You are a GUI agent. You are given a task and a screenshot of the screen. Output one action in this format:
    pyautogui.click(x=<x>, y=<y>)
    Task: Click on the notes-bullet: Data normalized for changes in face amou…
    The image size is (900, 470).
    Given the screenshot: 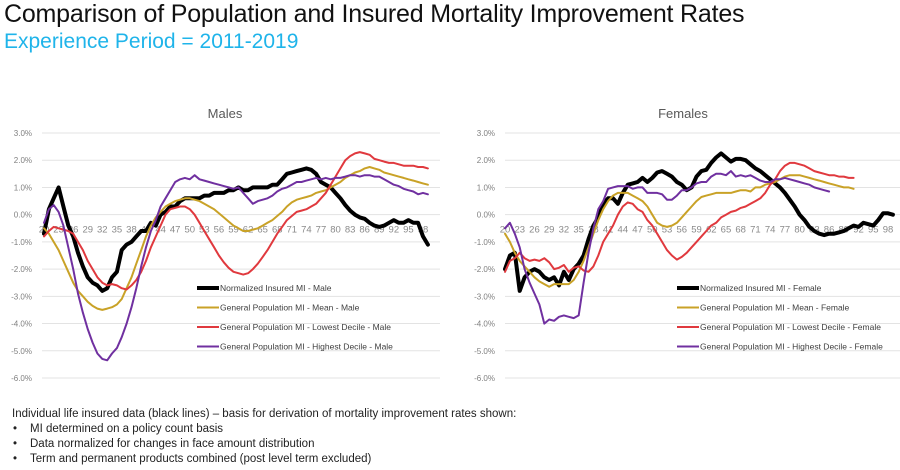 What is the action you would take?
    pyautogui.click(x=264, y=444)
    